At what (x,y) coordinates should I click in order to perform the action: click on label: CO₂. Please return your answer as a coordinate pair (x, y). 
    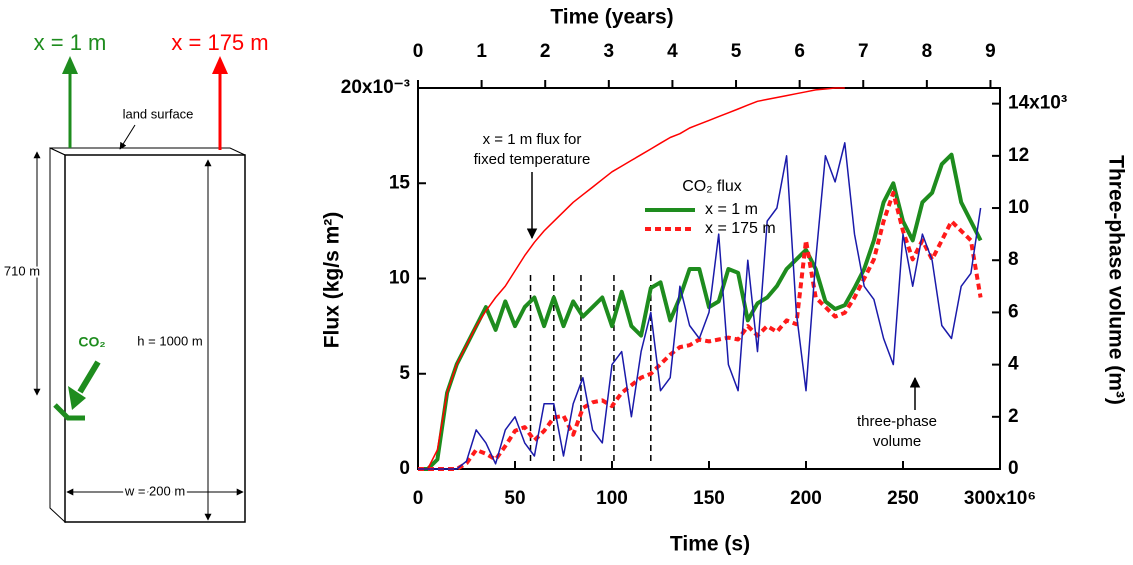
    Looking at the image, I should click on (91, 342).